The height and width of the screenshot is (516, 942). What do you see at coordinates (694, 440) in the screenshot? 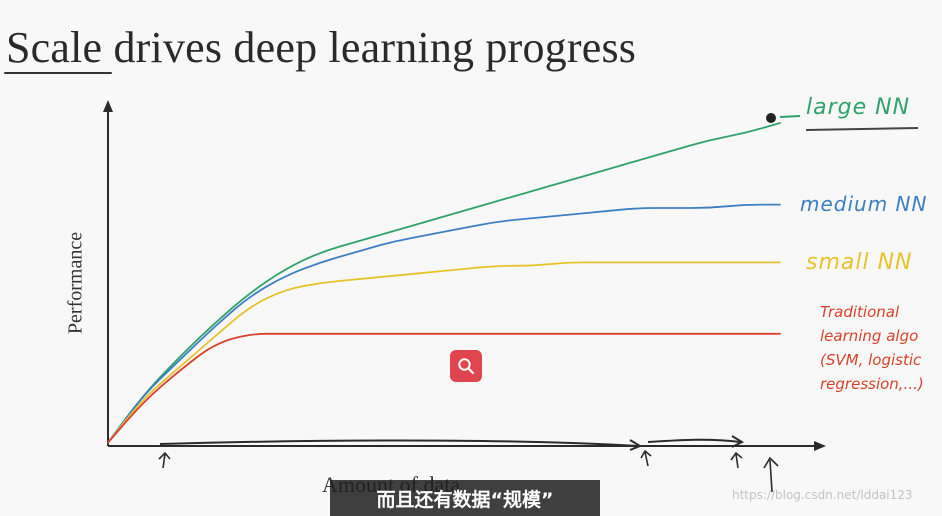
I see `data-scale-arrow-short` at bounding box center [694, 440].